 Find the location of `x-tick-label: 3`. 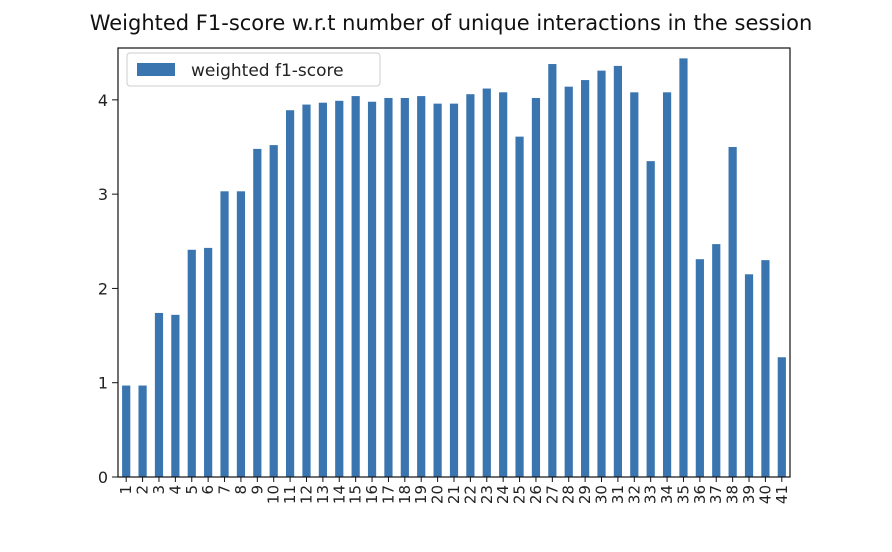

x-tick-label: 3 is located at coordinates (159, 490).